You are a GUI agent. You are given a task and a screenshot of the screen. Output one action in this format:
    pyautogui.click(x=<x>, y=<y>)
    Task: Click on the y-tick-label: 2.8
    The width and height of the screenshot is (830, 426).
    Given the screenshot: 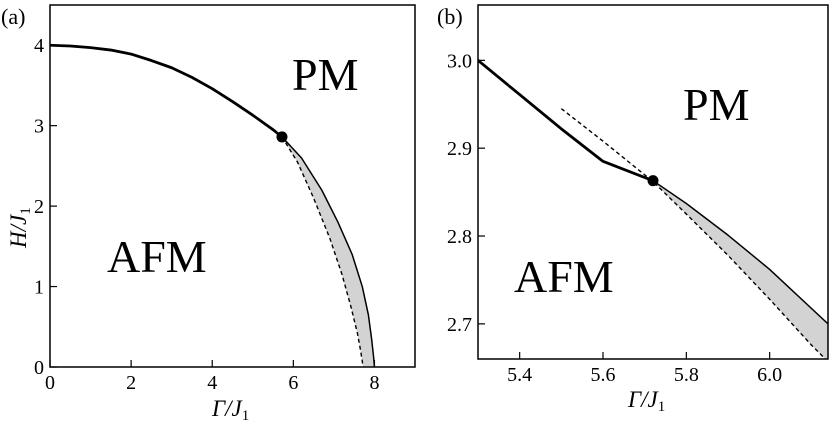 What is the action you would take?
    pyautogui.click(x=459, y=237)
    